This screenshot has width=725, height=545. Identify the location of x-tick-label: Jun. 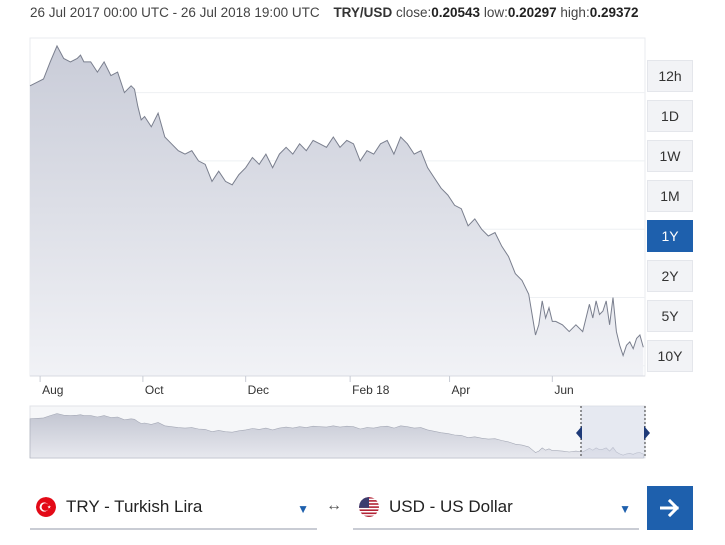
(563, 390).